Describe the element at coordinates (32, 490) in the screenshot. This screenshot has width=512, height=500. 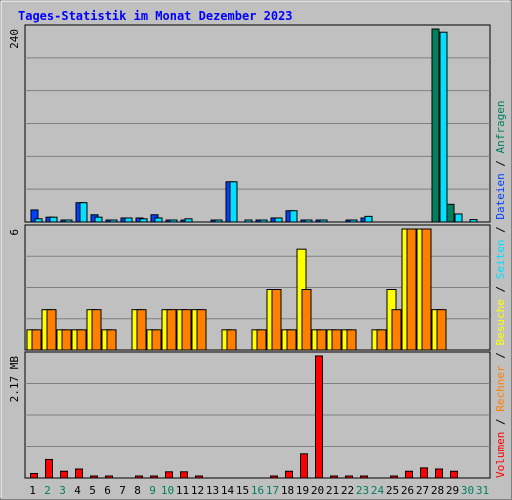
I see `x-tick-label-day-1: 1` at that location.